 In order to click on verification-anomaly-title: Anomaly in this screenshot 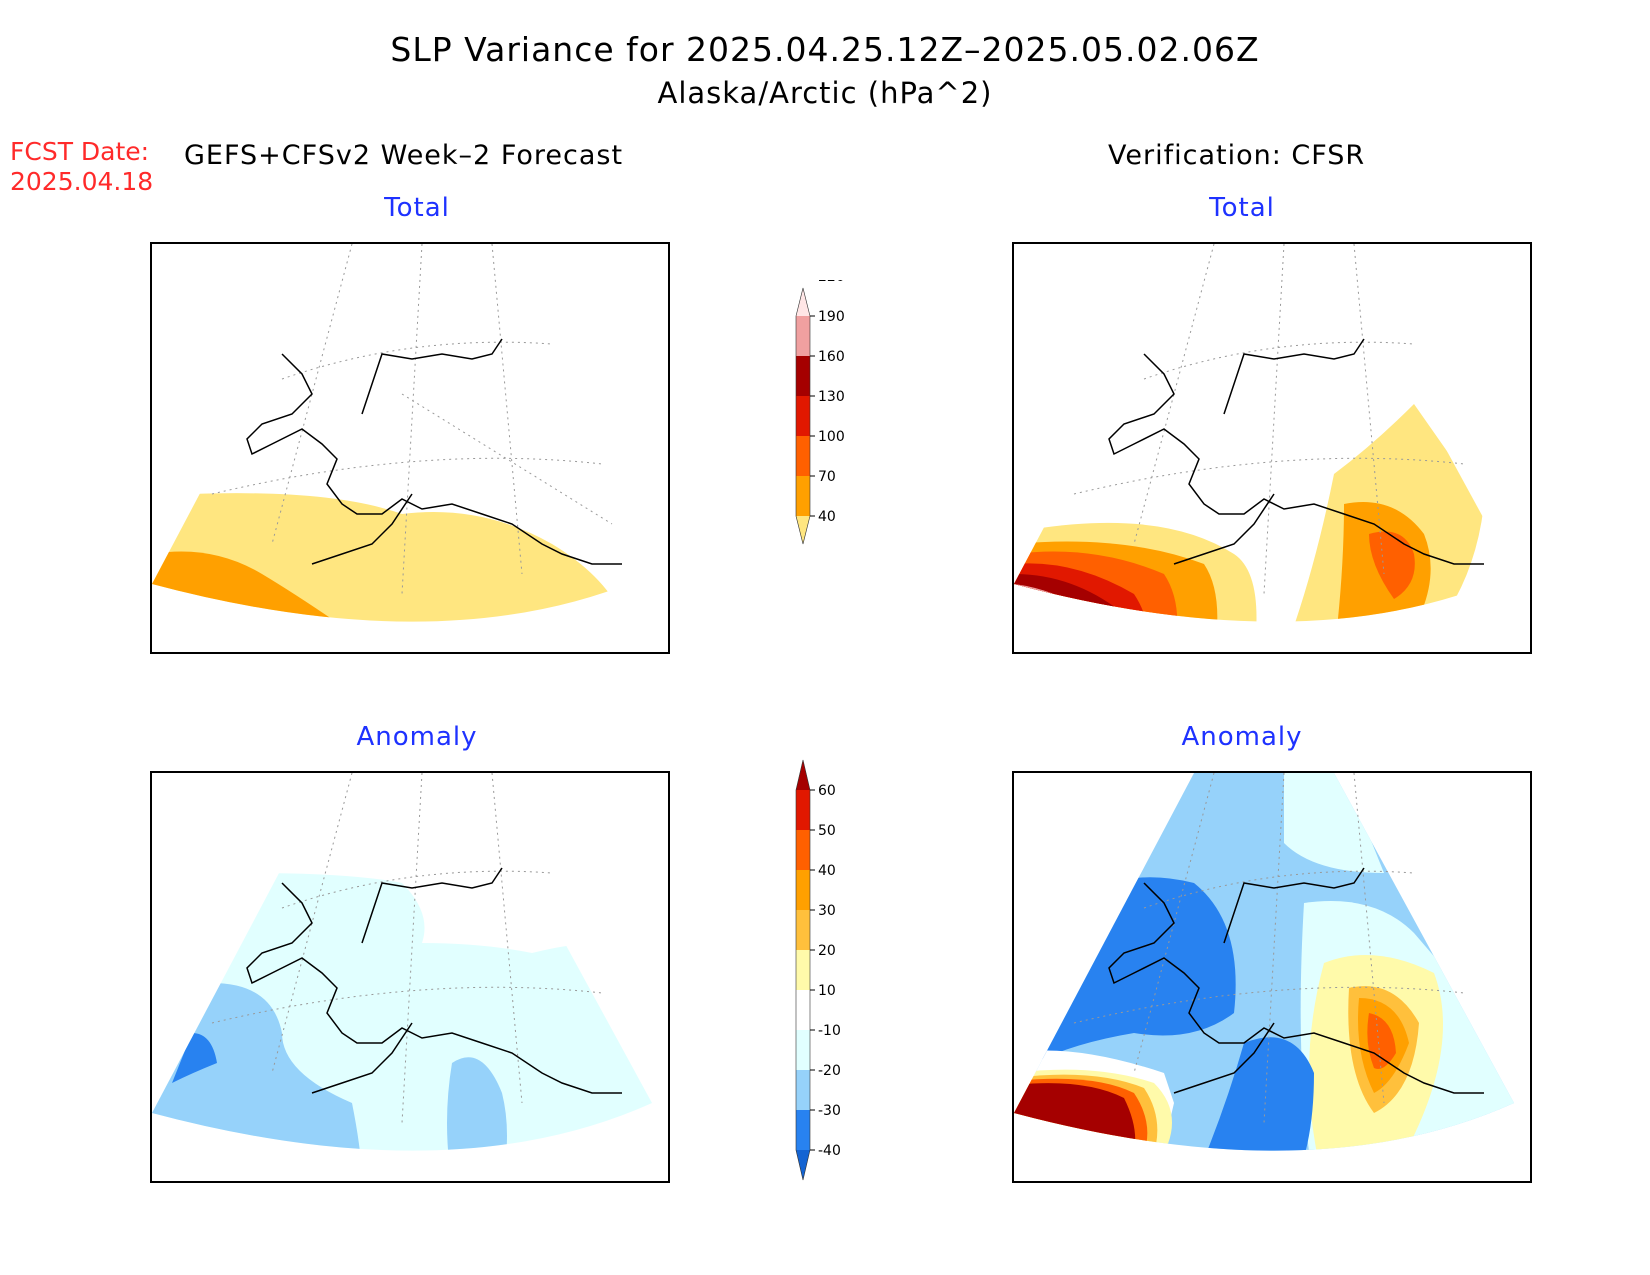, I will do `click(1242, 737)`.